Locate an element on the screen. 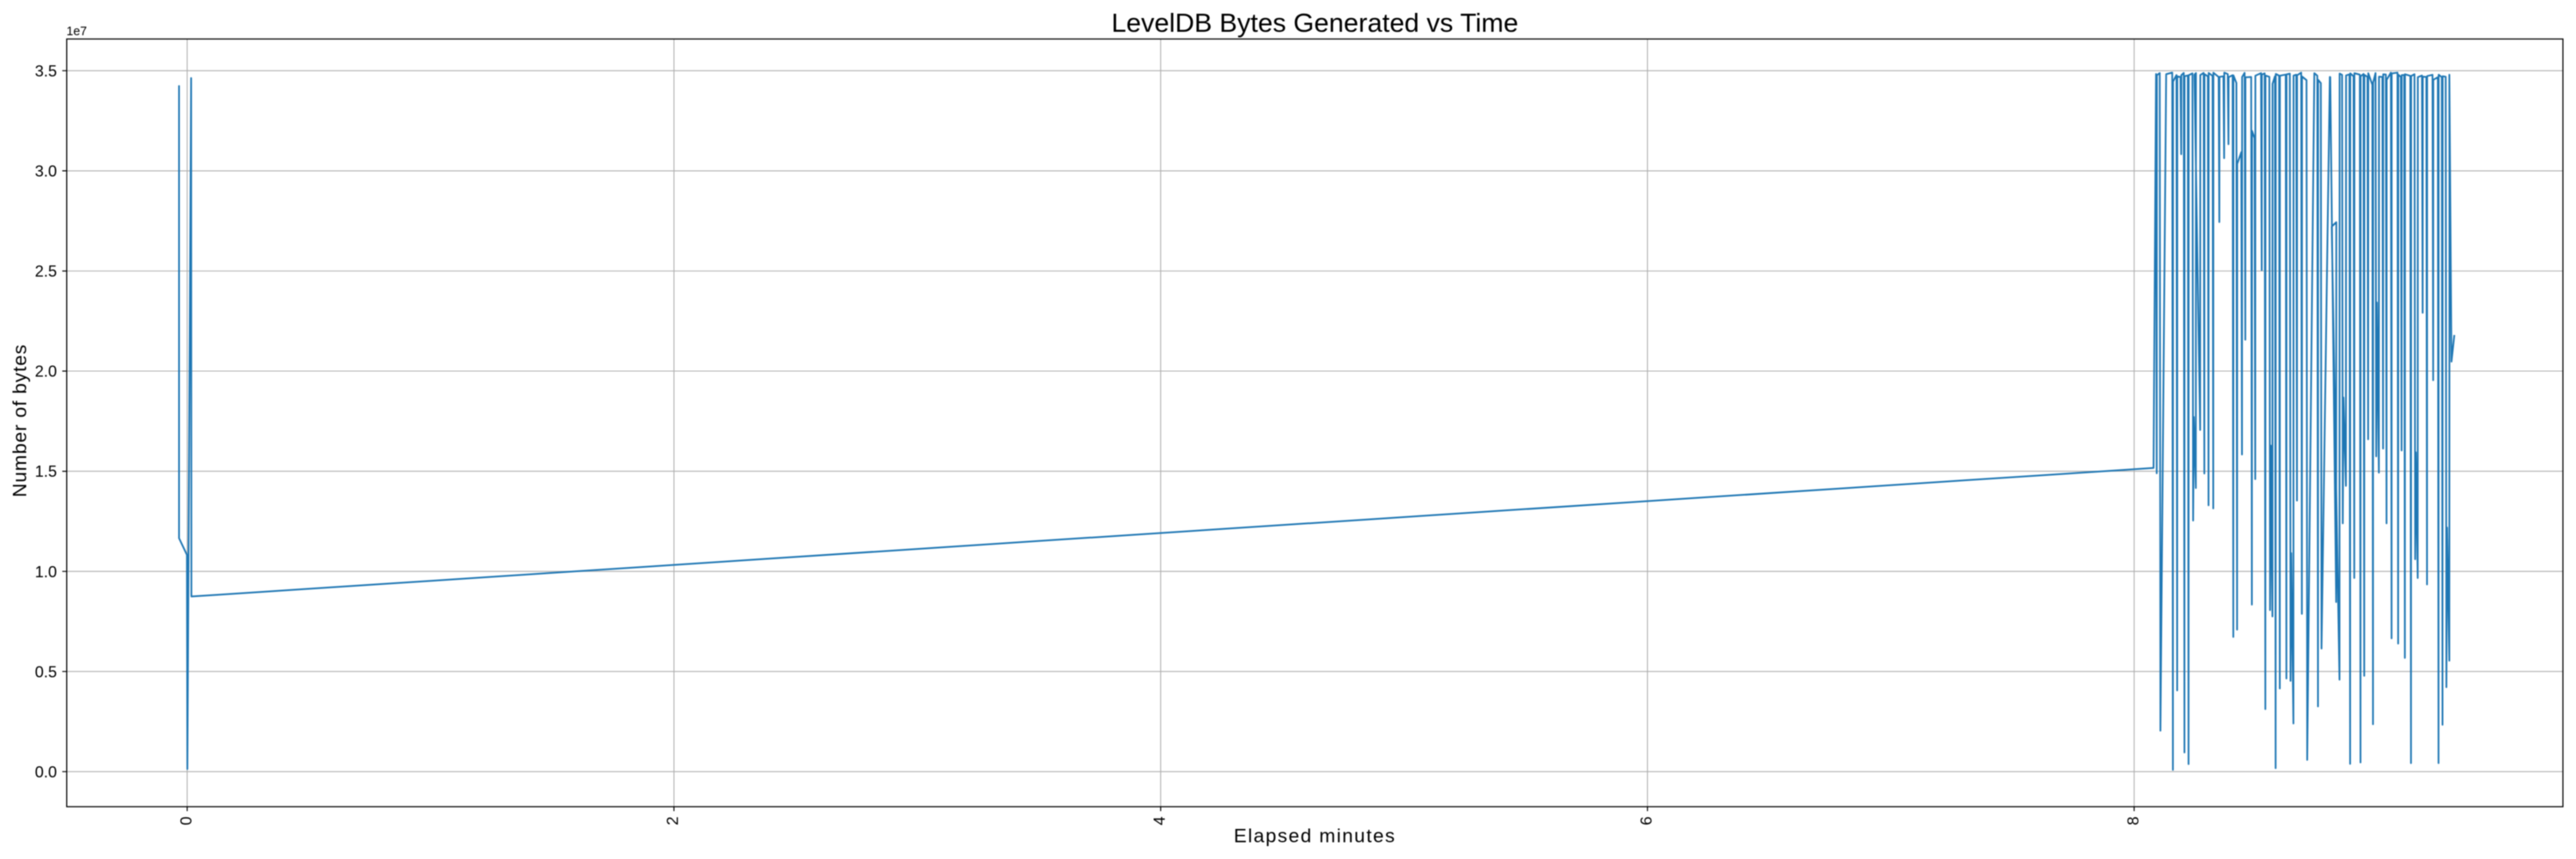  svg-text:LevelDB Bytes Generated vs Tim: LevelDB Bytes Generated vs Time is located at coordinates (1314, 23).